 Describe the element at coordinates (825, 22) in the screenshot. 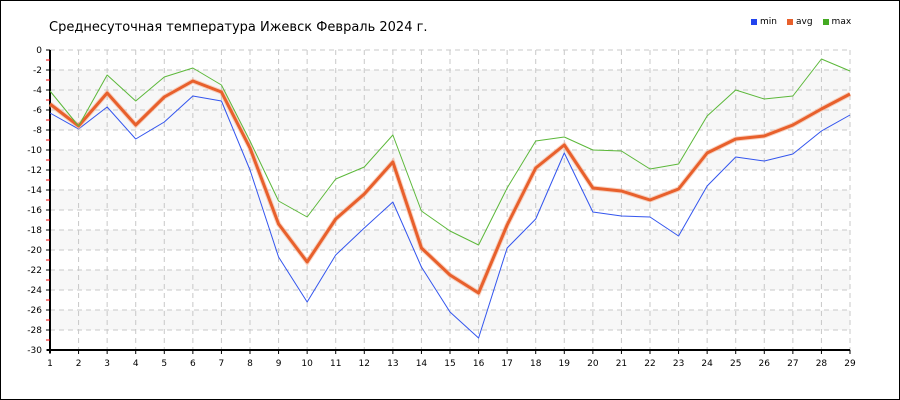

I see `legend-swatch-max` at that location.